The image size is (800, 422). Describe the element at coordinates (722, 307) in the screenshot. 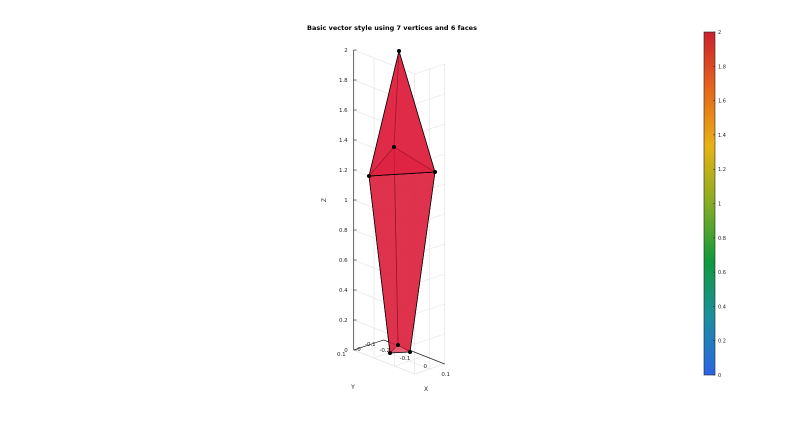

I see `colorbar-tick-label: 0.4` at that location.